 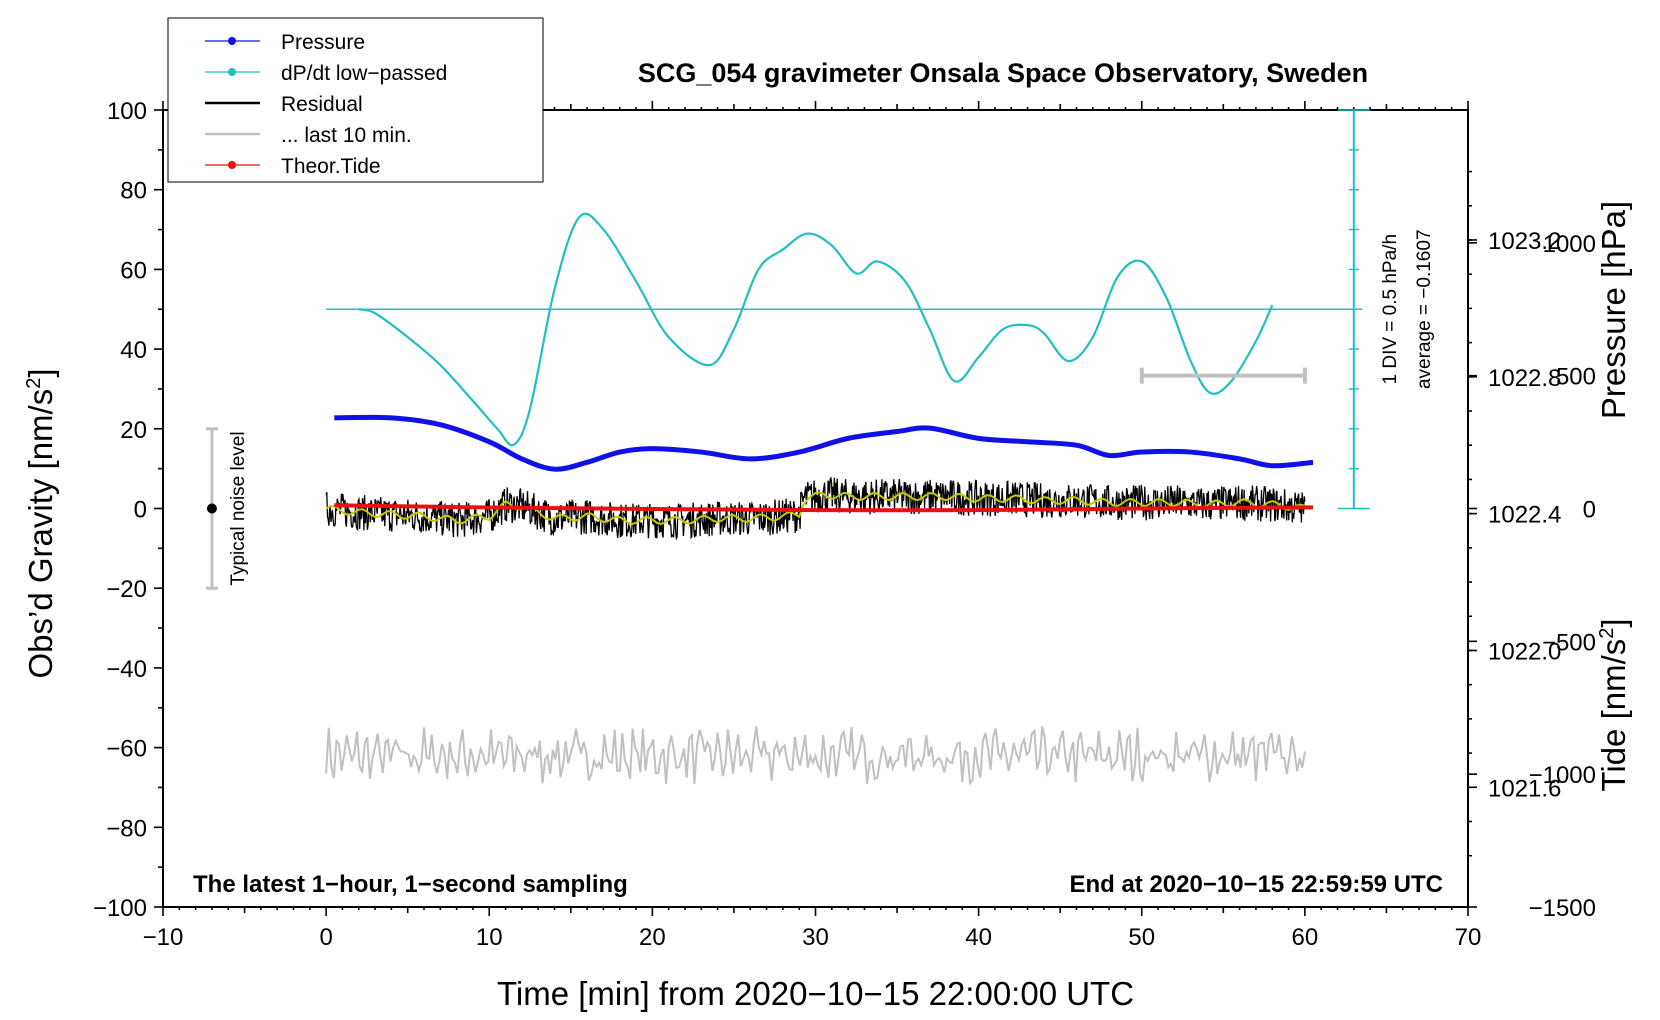 What do you see at coordinates (489, 937) in the screenshot?
I see `x-tick-label: 10` at bounding box center [489, 937].